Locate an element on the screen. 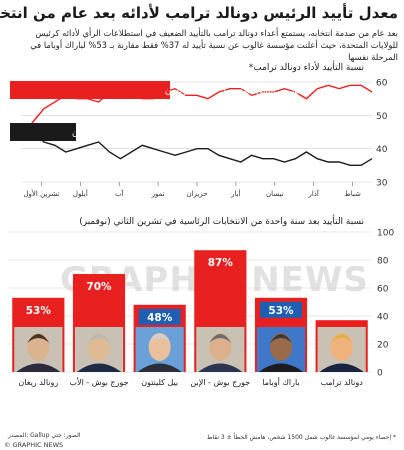 This screenshot has height=450, width=404. bar-value-label: 48% is located at coordinates (160, 318).